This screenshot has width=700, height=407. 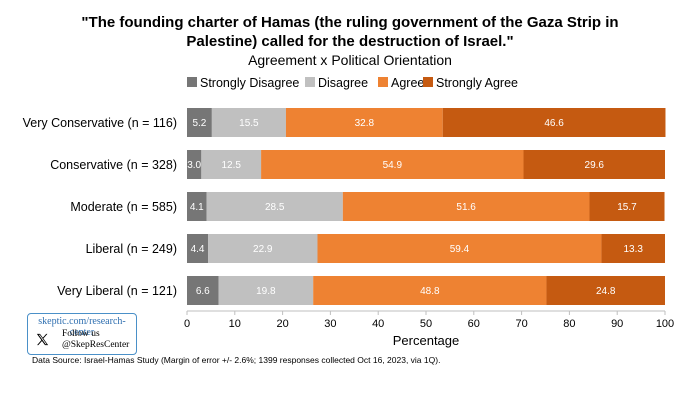 I want to click on legend-label-agree: Agree, so click(x=407, y=83).